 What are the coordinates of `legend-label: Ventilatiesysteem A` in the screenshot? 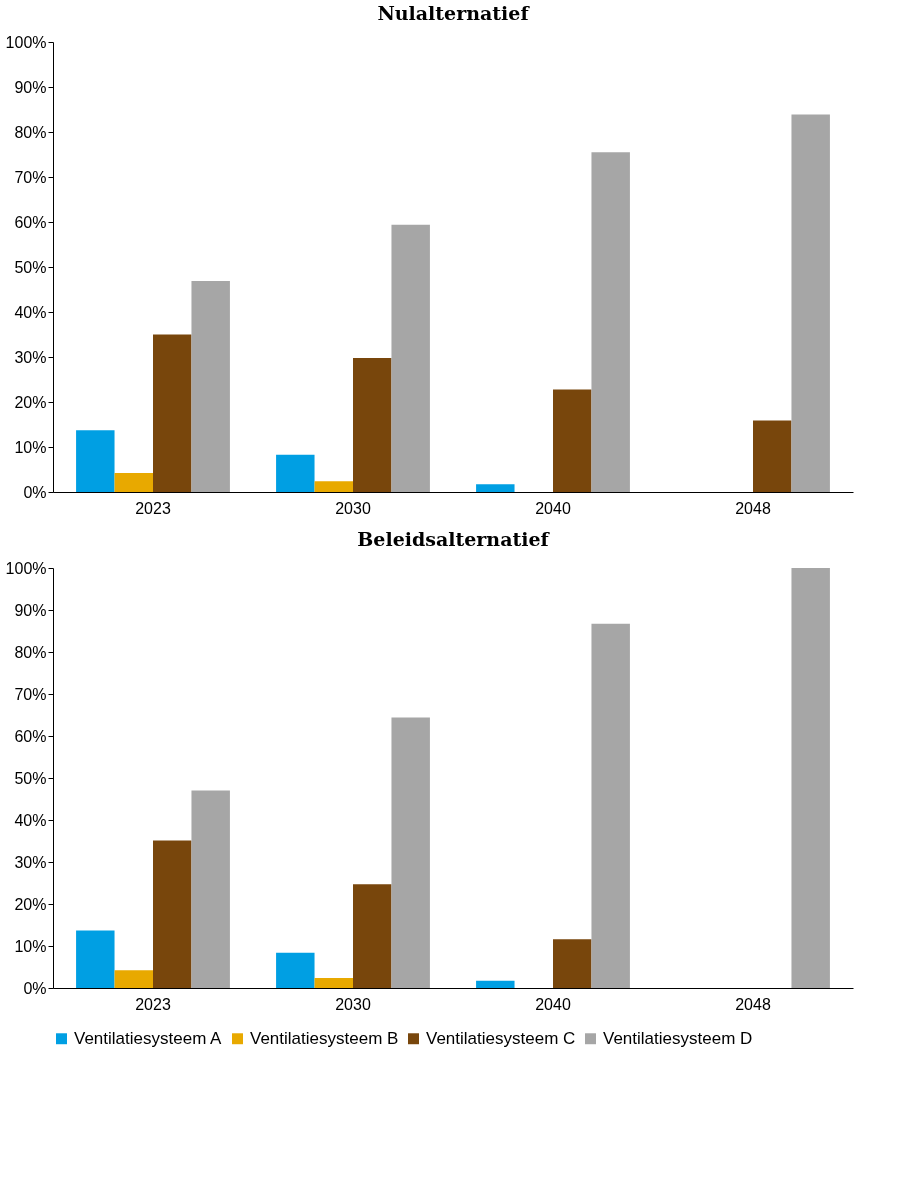 It's located at (148, 1038).